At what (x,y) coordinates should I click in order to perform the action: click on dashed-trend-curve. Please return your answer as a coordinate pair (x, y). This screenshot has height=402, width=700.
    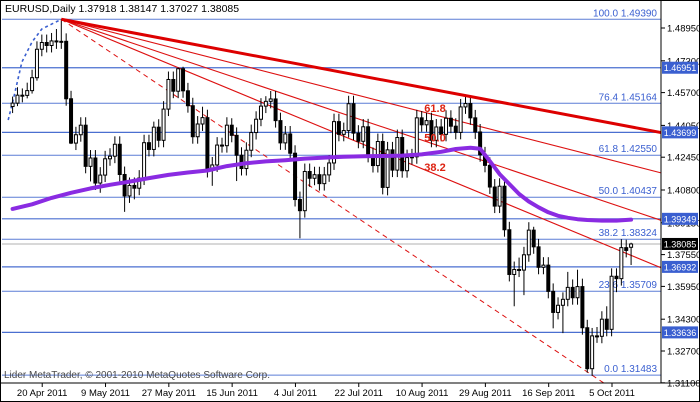
    Looking at the image, I should click on (34, 69).